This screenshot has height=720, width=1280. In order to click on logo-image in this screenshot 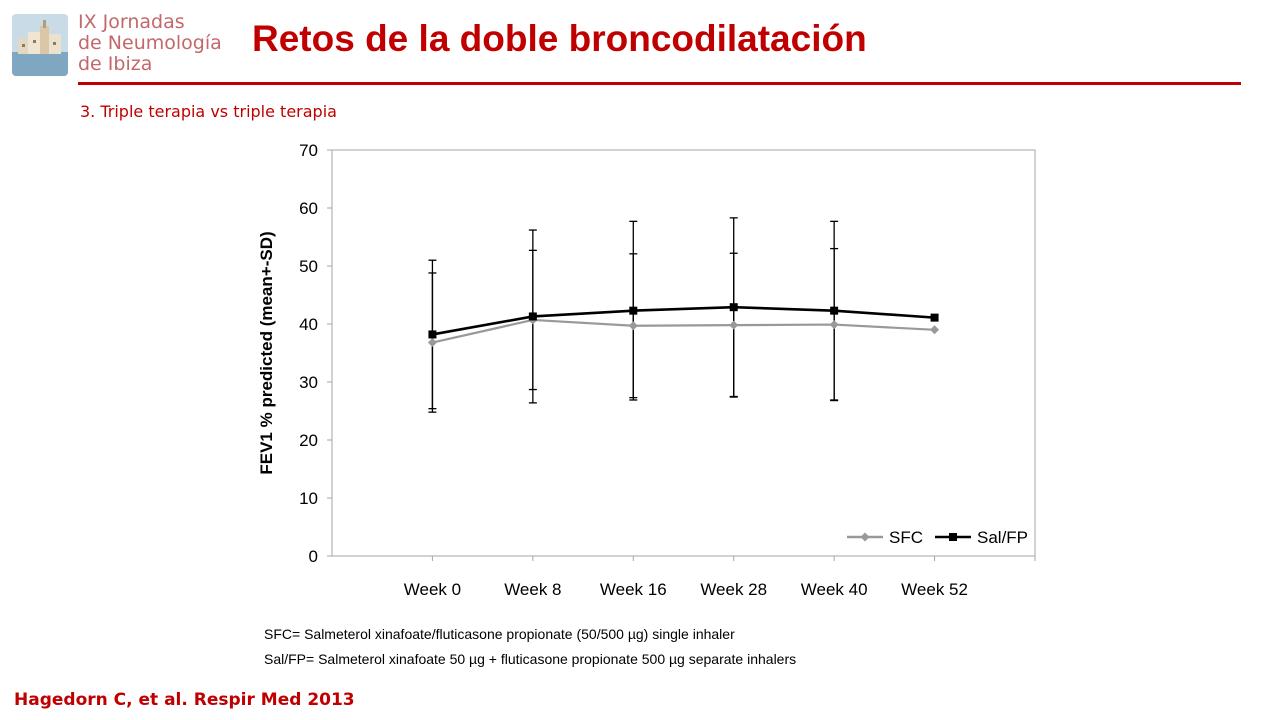, I will do `click(40, 45)`.